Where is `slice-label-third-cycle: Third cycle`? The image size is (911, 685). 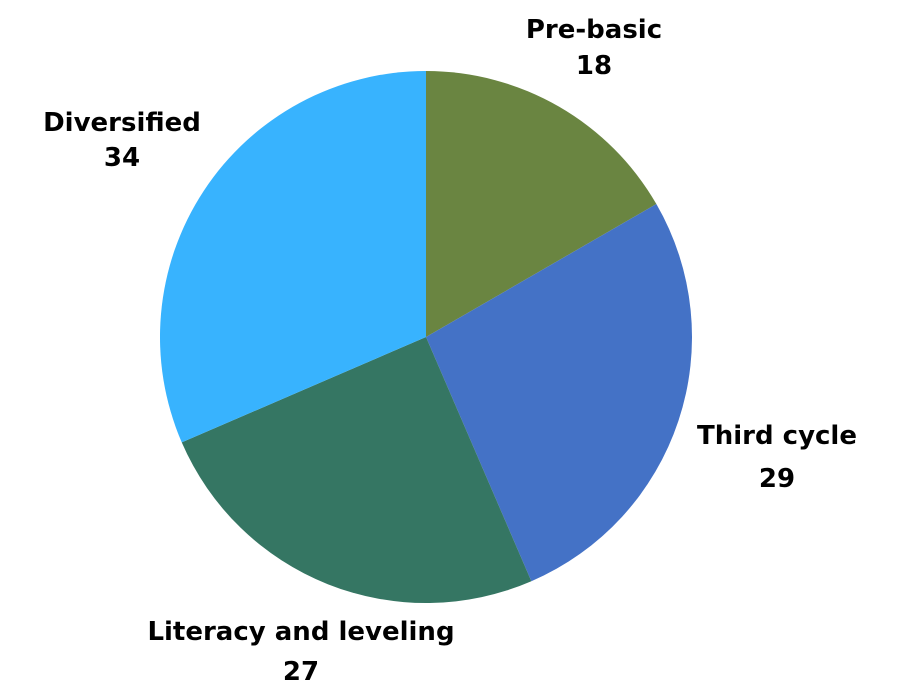
slice-label-third-cycle: Third cycle is located at coordinates (777, 436).